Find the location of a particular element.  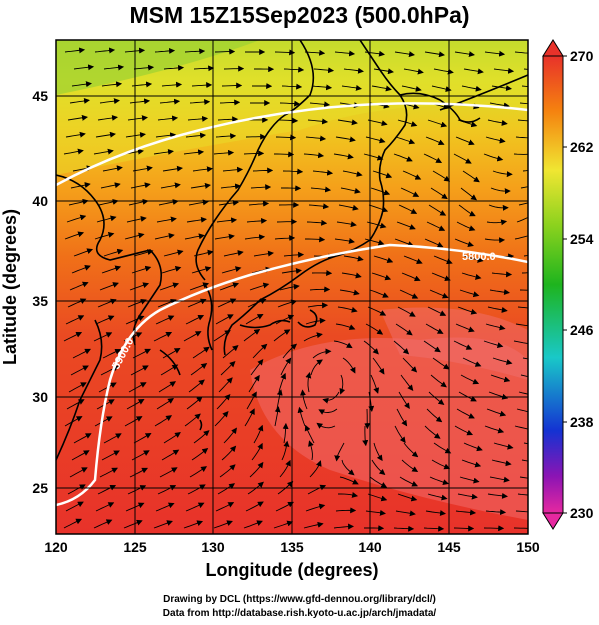

colorbar: 270 262 254 246 238 230 is located at coordinates (568, 284).